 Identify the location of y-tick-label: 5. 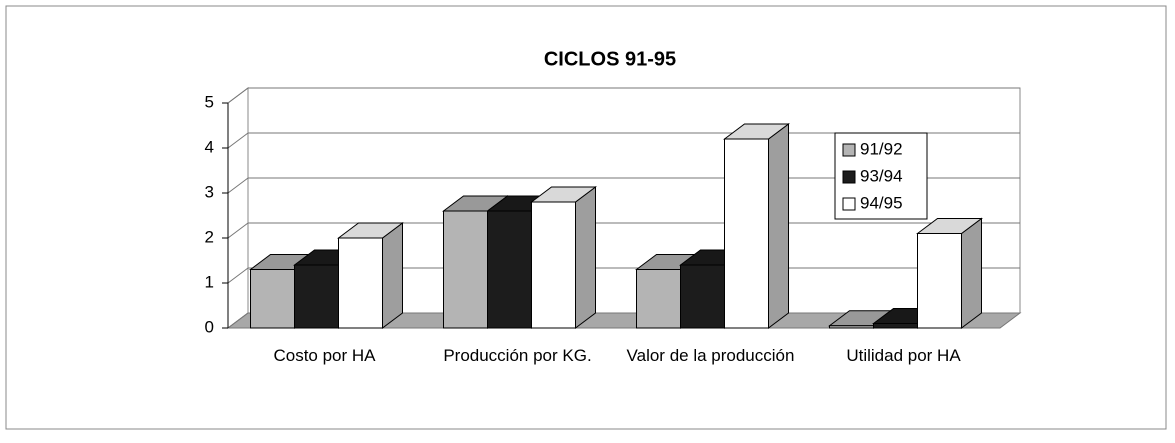
(209, 101).